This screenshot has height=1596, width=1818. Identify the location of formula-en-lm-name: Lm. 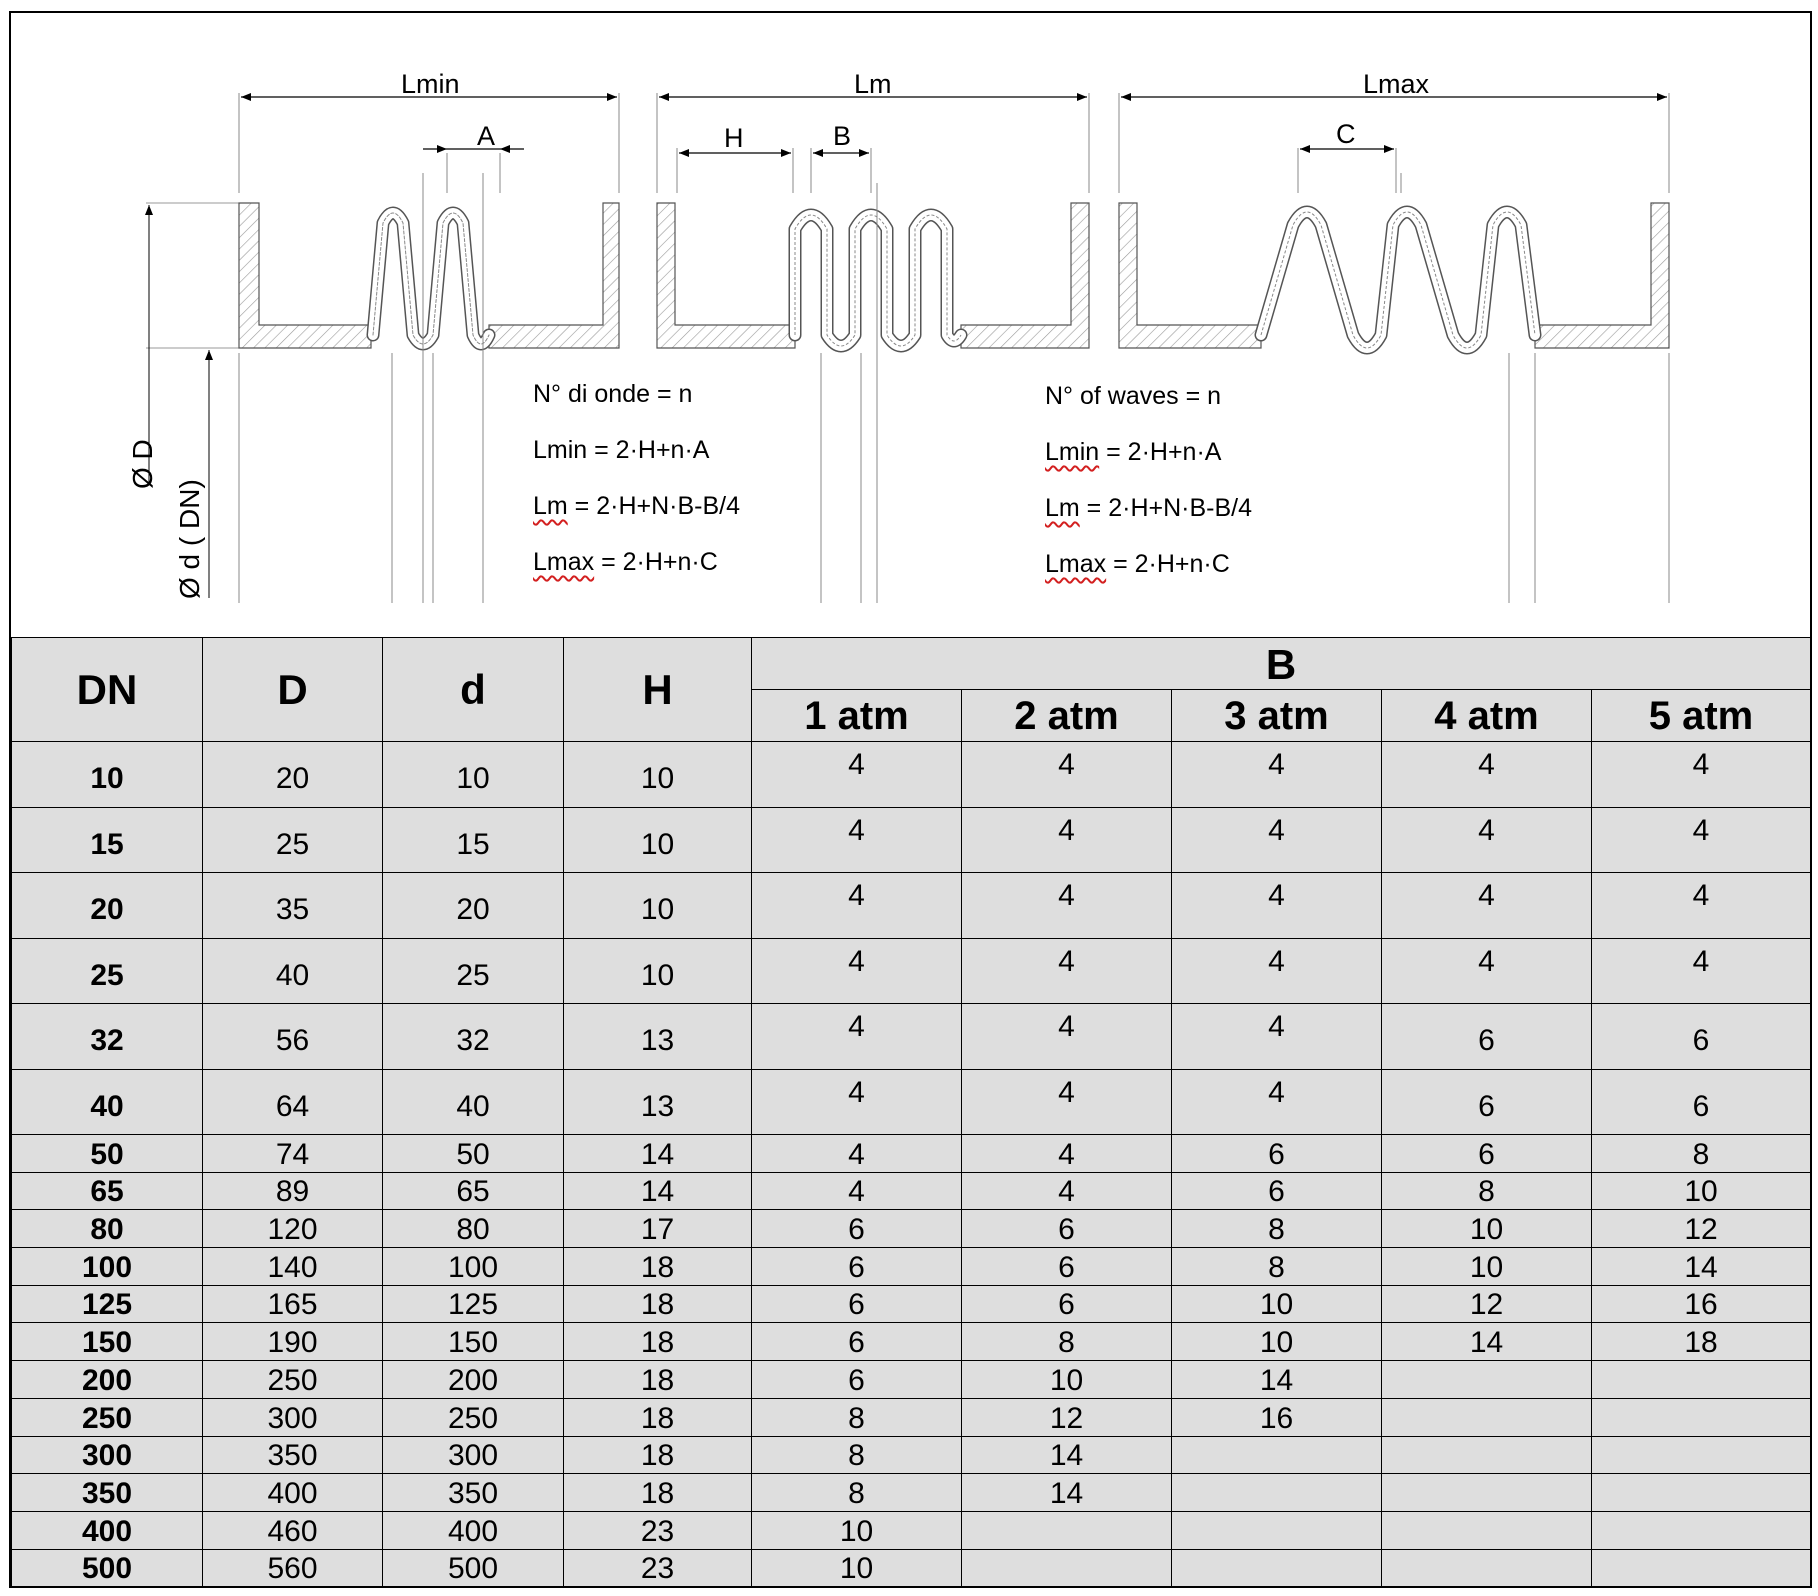
(1062, 508).